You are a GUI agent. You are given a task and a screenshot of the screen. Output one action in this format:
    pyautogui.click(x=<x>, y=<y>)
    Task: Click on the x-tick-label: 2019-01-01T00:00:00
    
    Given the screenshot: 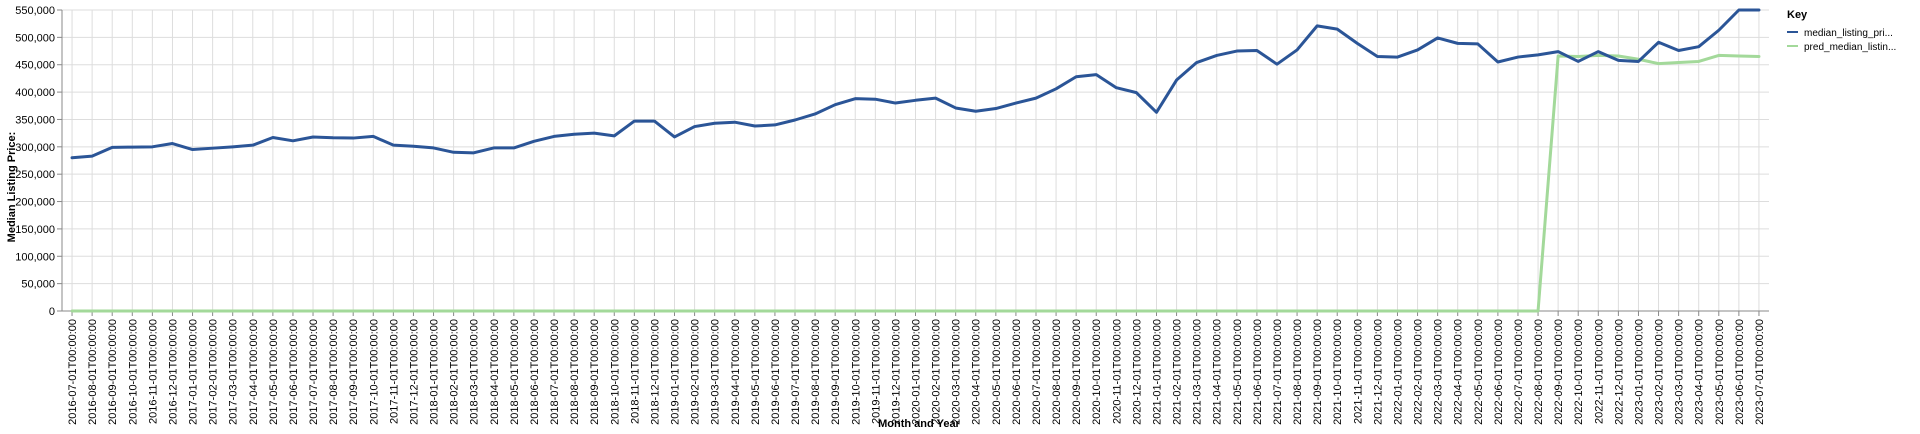 What is the action you would take?
    pyautogui.click(x=676, y=372)
    